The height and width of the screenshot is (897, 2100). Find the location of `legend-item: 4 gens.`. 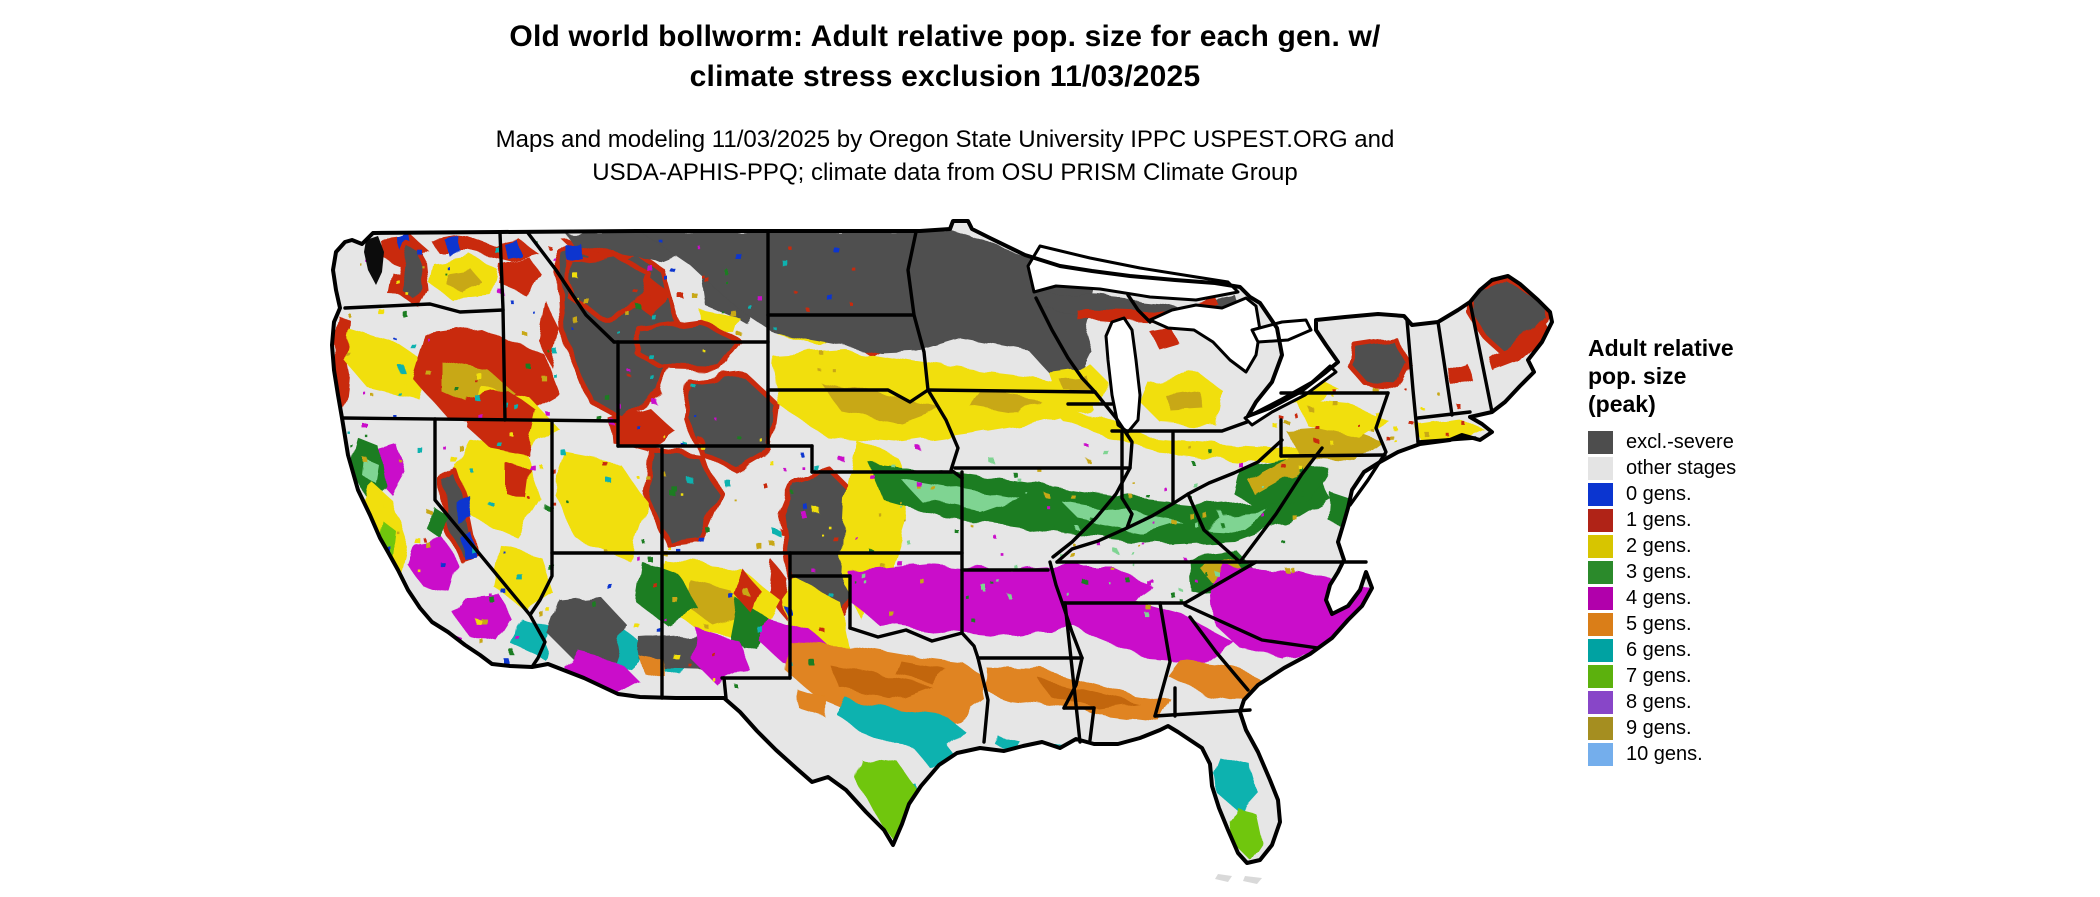

legend-item: 4 gens. is located at coordinates (1738, 598).